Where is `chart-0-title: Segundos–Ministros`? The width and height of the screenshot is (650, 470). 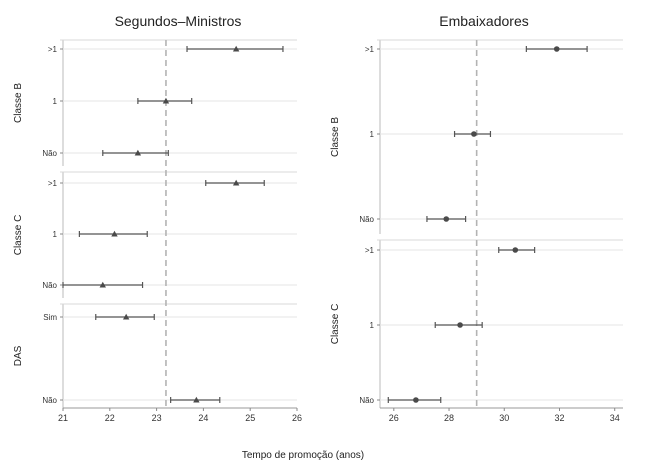 chart-0-title: Segundos–Ministros is located at coordinates (178, 21).